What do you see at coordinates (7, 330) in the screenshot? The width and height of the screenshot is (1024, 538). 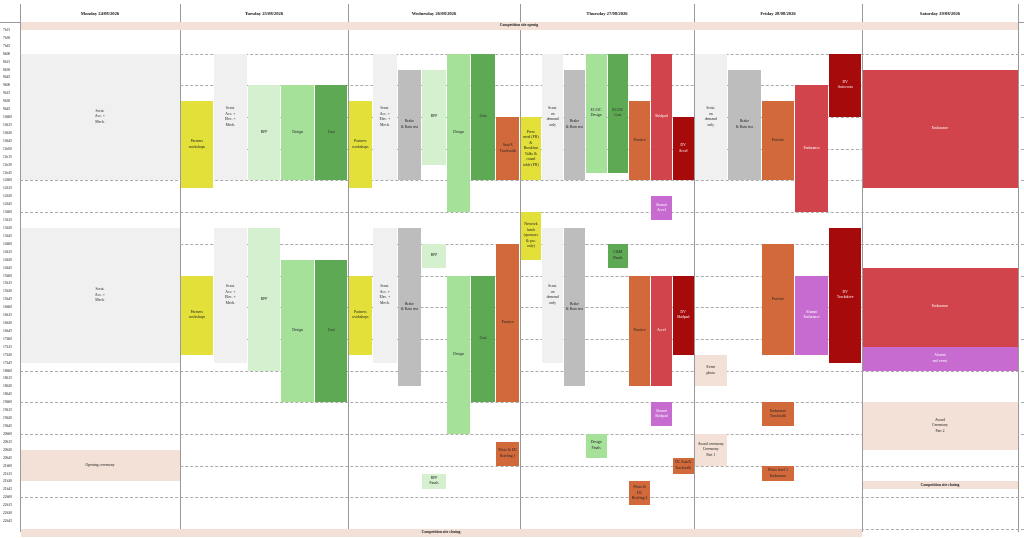 I see `time-label: 16h45` at bounding box center [7, 330].